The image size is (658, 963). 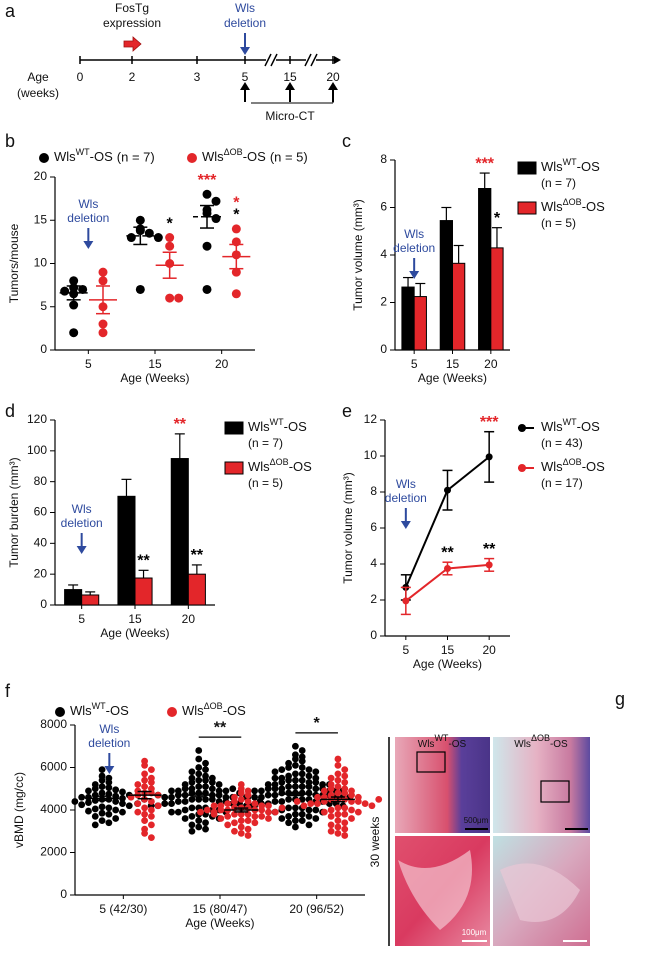 I want to click on label-part: Wls, so click(x=552, y=466).